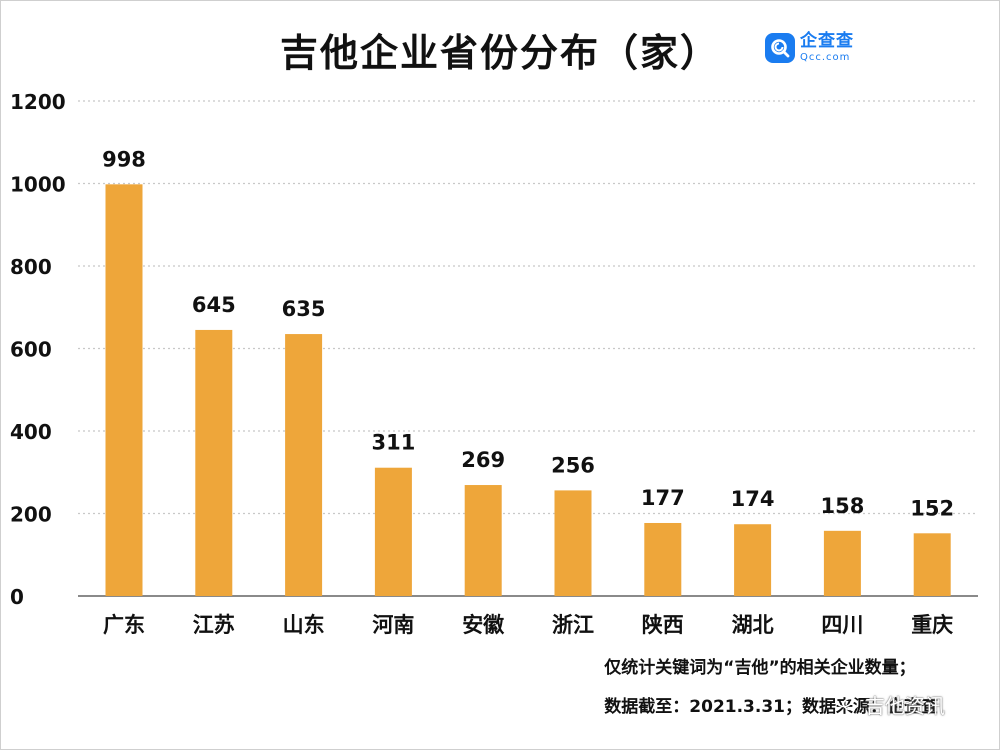 The image size is (1000, 750). What do you see at coordinates (842, 625) in the screenshot?
I see `x-tick-label: 四川` at bounding box center [842, 625].